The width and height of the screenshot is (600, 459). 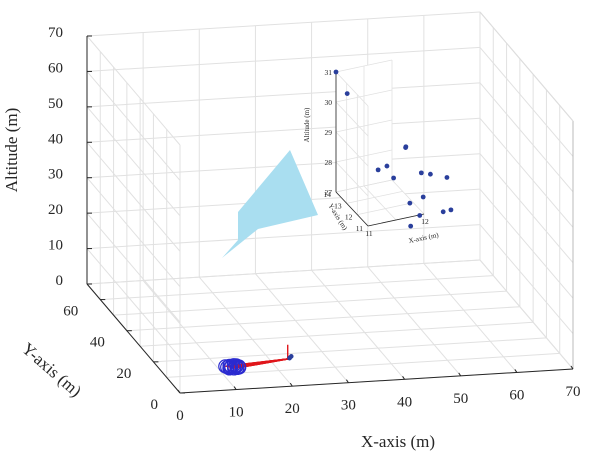 What do you see at coordinates (70, 312) in the screenshot?
I see `y-tick-label: 60` at bounding box center [70, 312].